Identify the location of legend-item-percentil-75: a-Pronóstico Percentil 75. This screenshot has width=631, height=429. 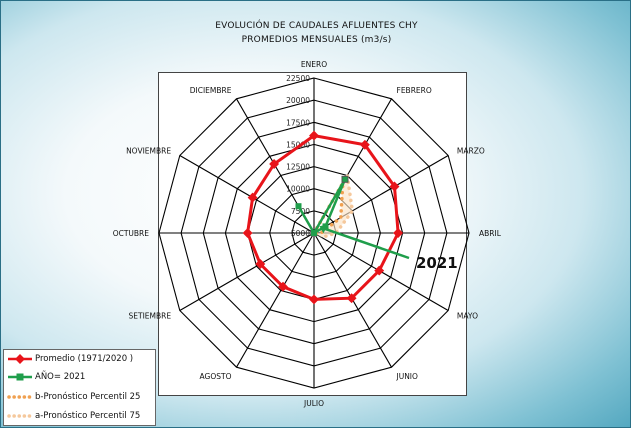
(81, 416).